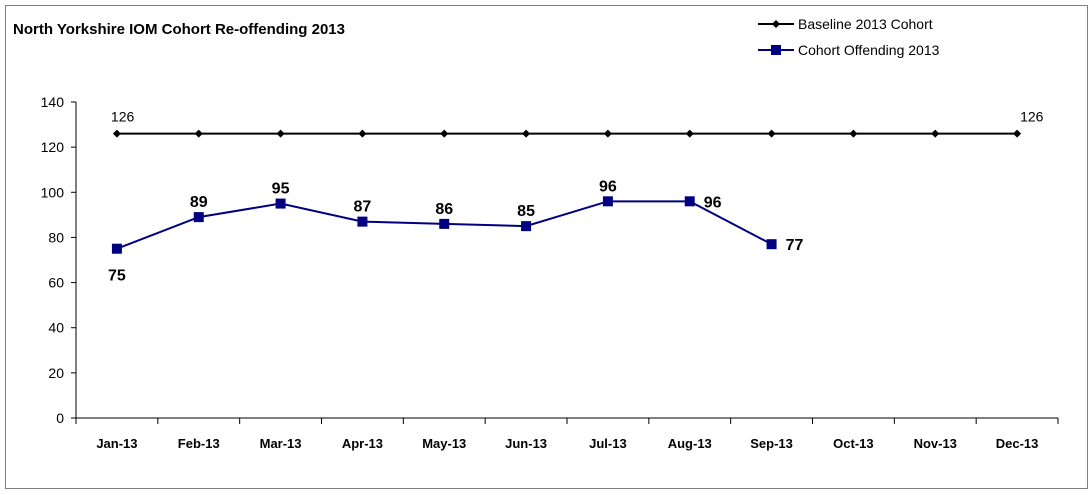  I want to click on x-tick-label: Jul-13, so click(608, 443).